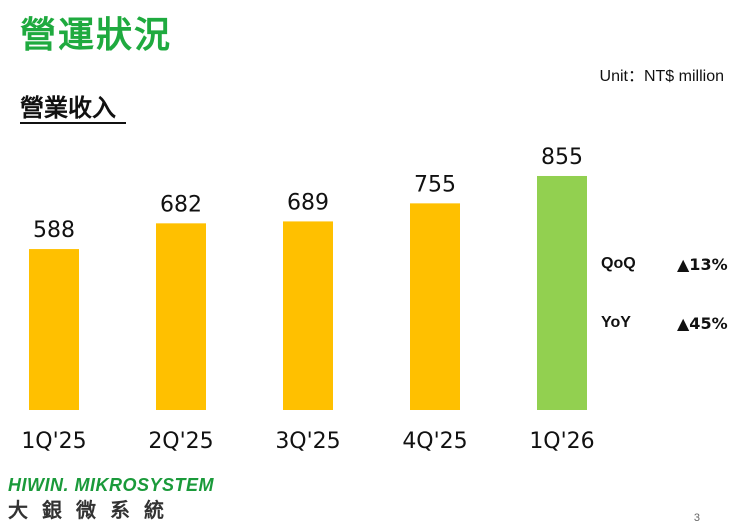 This screenshot has width=740, height=526. Describe the element at coordinates (307, 441) in the screenshot. I see `category-label-2: 3Q'25` at that location.